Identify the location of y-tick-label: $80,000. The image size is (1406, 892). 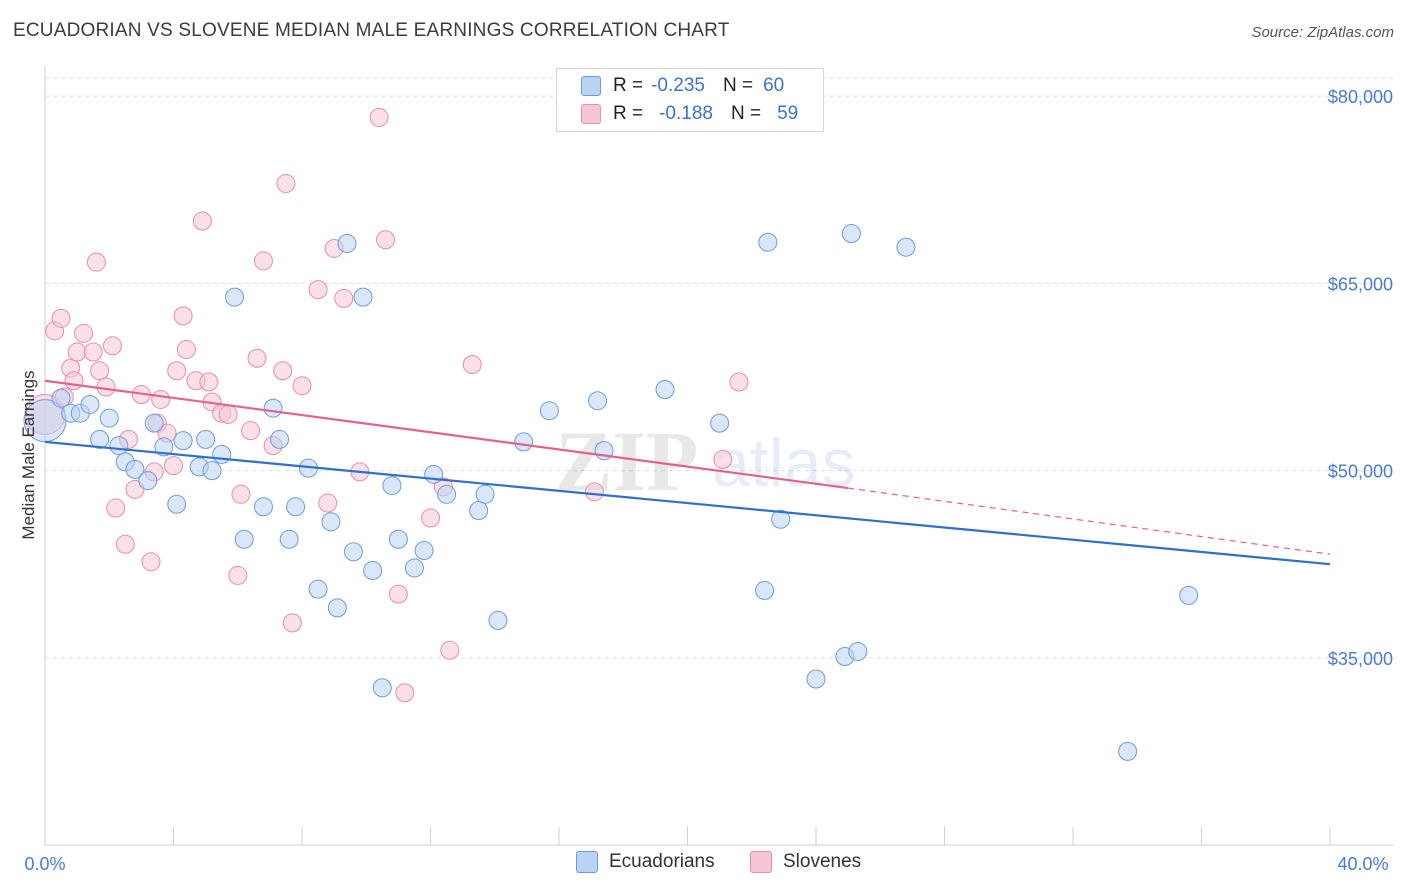
(1360, 97).